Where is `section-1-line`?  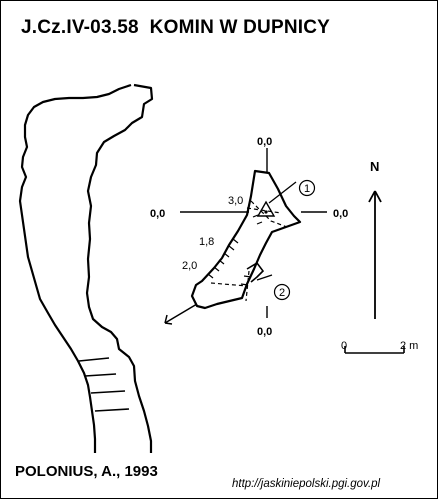 section-1-line is located at coordinates (282, 192).